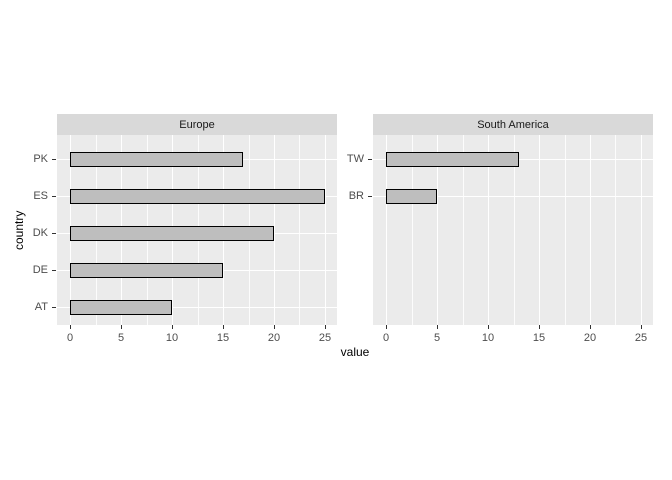 The image size is (672, 480). What do you see at coordinates (40, 159) in the screenshot?
I see `y-tick-label-pk: PK` at bounding box center [40, 159].